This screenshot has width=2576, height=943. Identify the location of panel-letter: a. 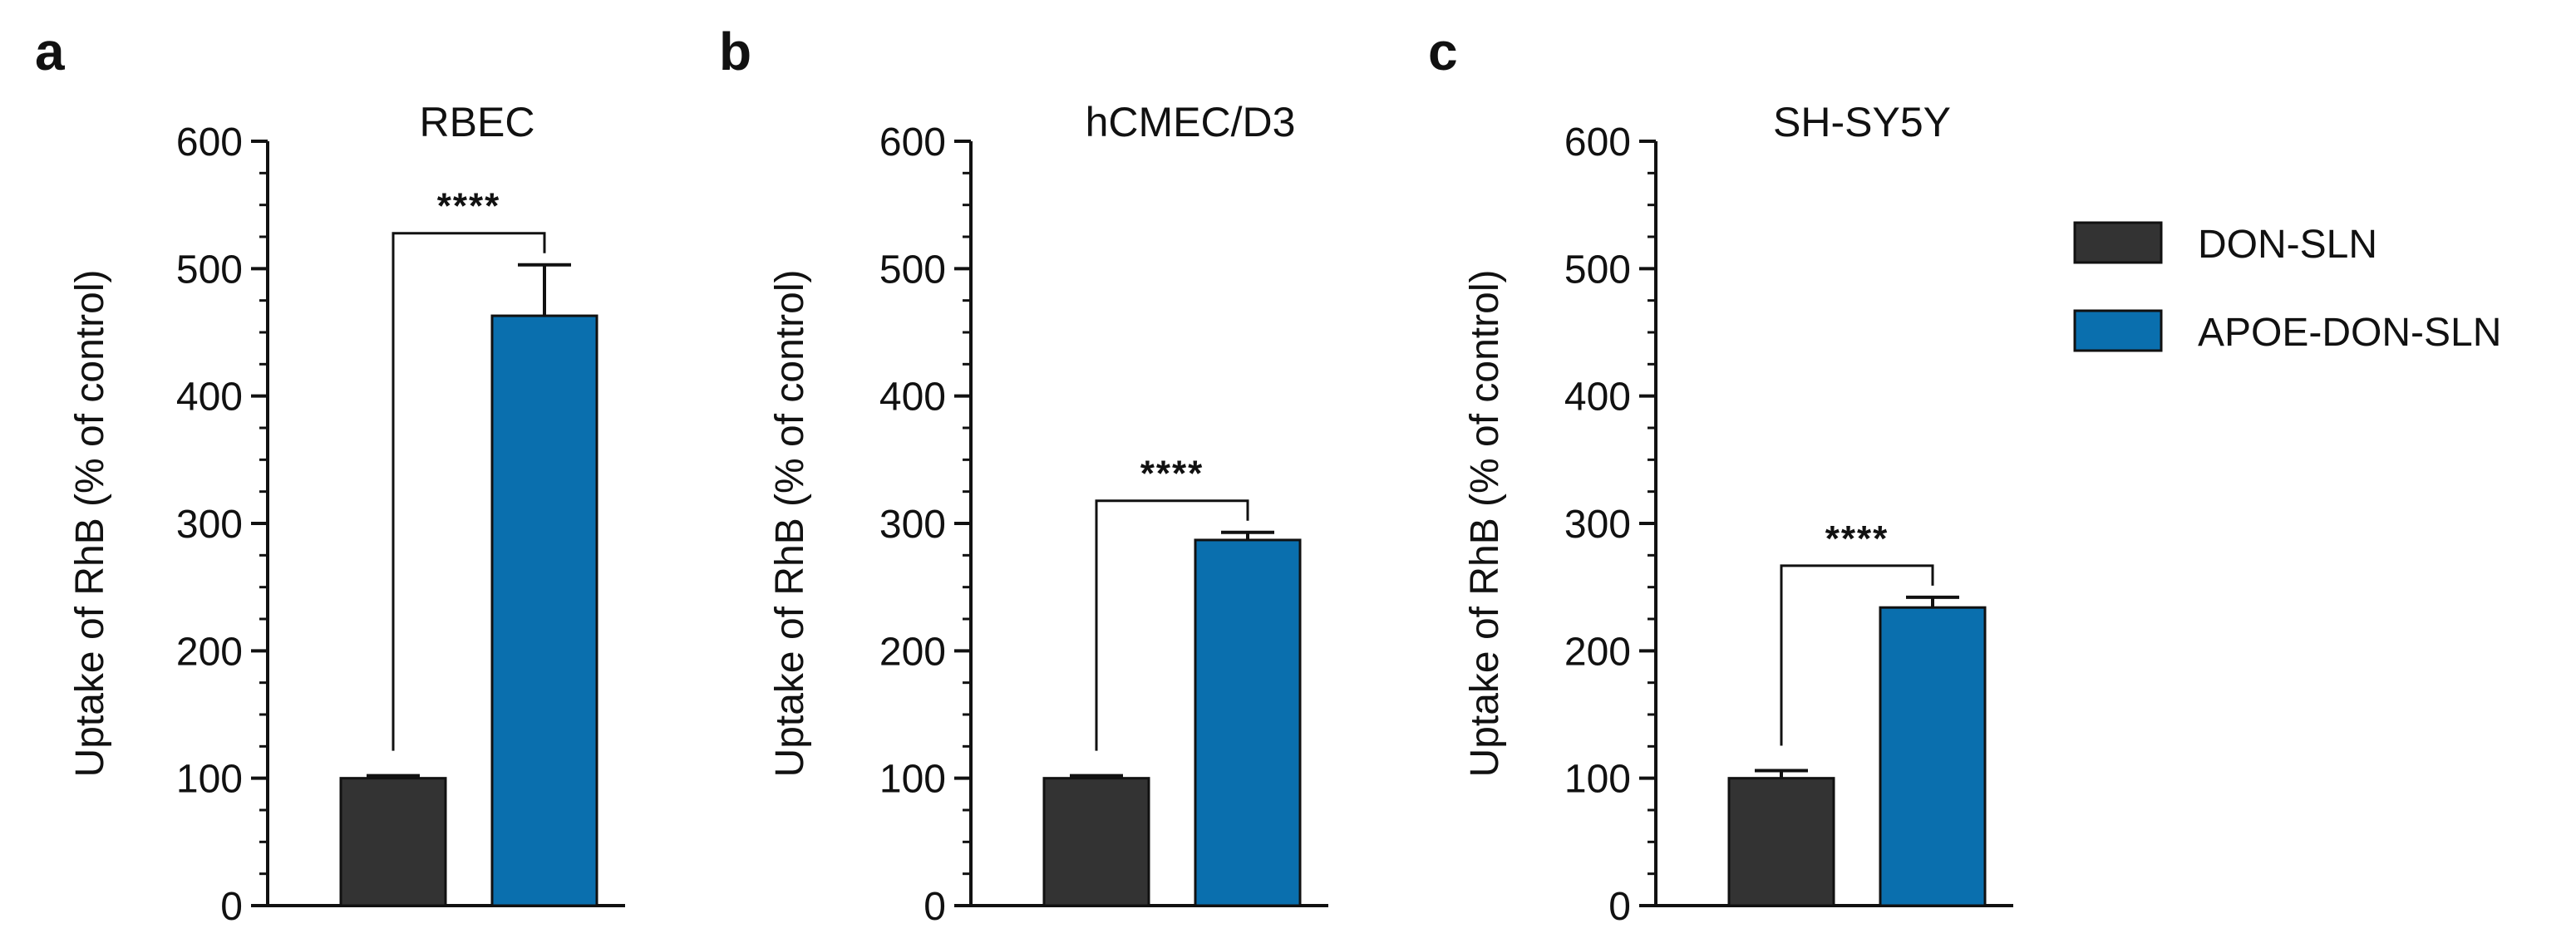
(50, 51).